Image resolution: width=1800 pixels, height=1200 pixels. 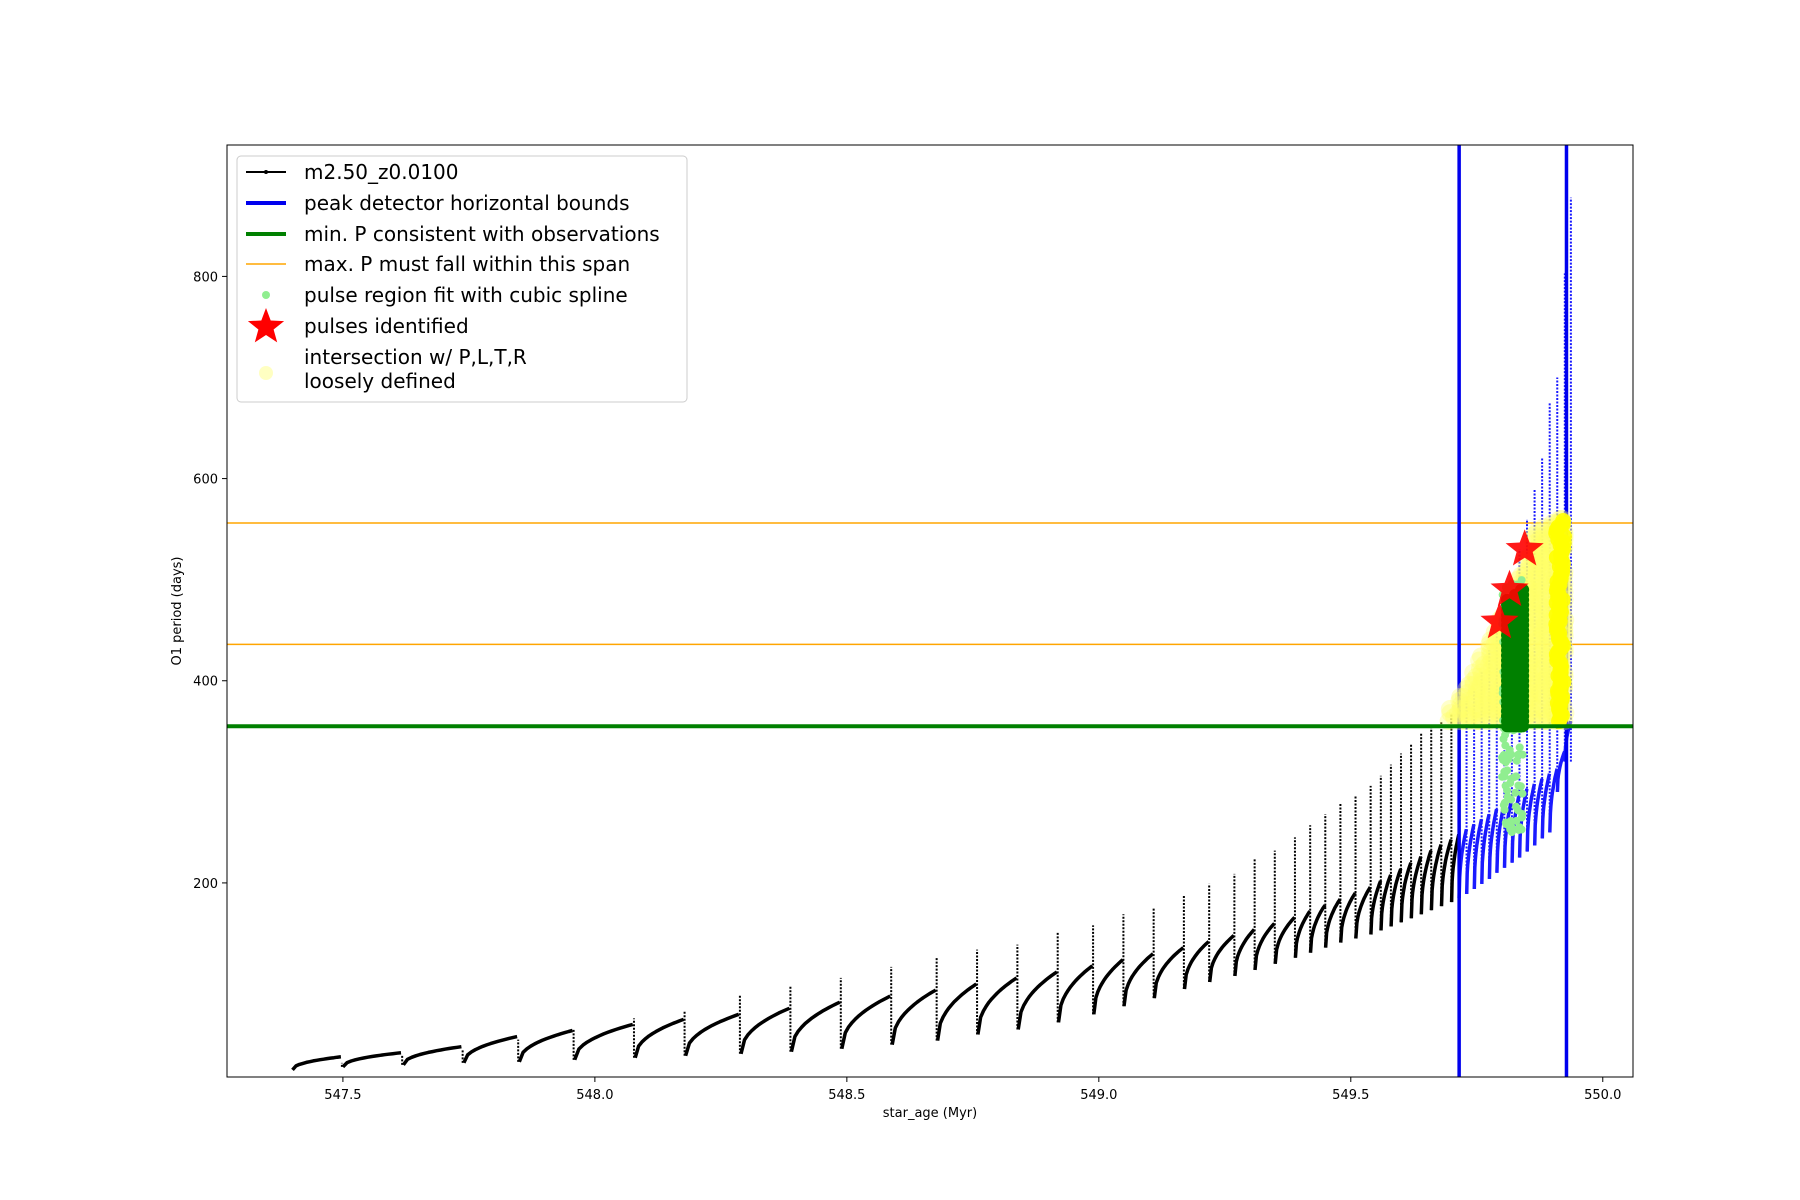 I want to click on y-tick-label: 600, so click(x=205, y=480).